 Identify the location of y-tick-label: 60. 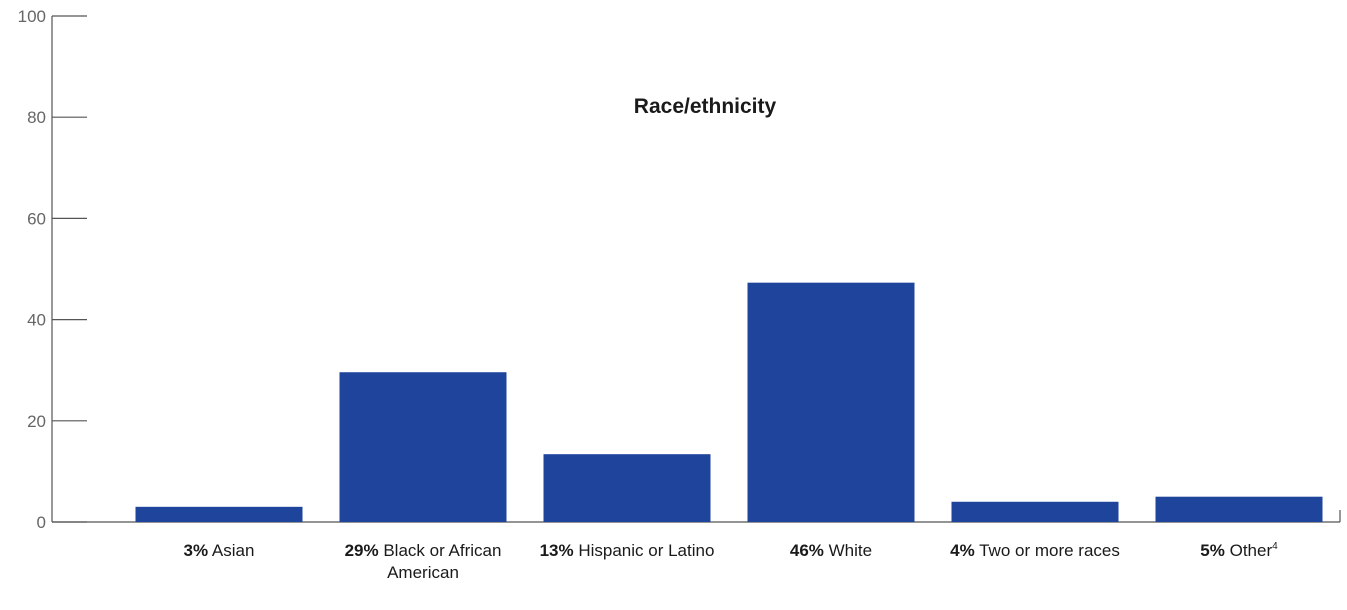
(36, 218).